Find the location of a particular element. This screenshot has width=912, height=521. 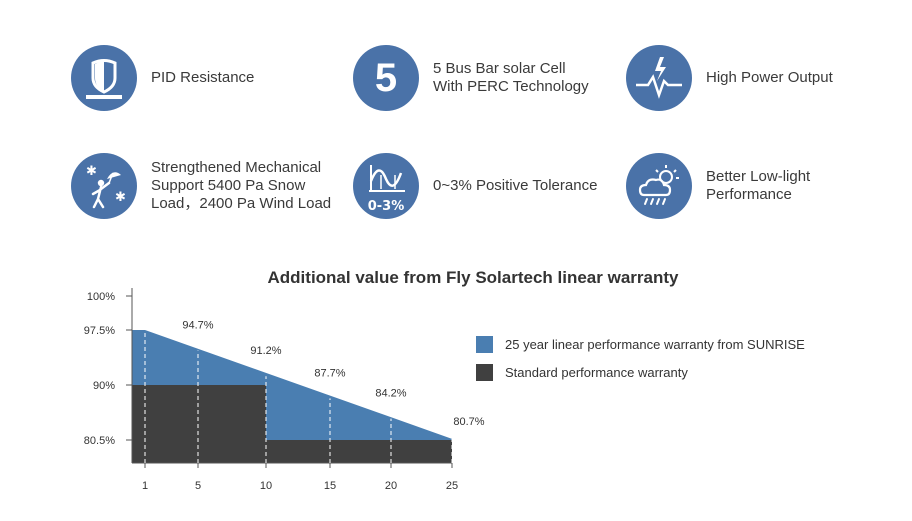

feature-label: 0~3% Positive Tolerance is located at coordinates (515, 185).